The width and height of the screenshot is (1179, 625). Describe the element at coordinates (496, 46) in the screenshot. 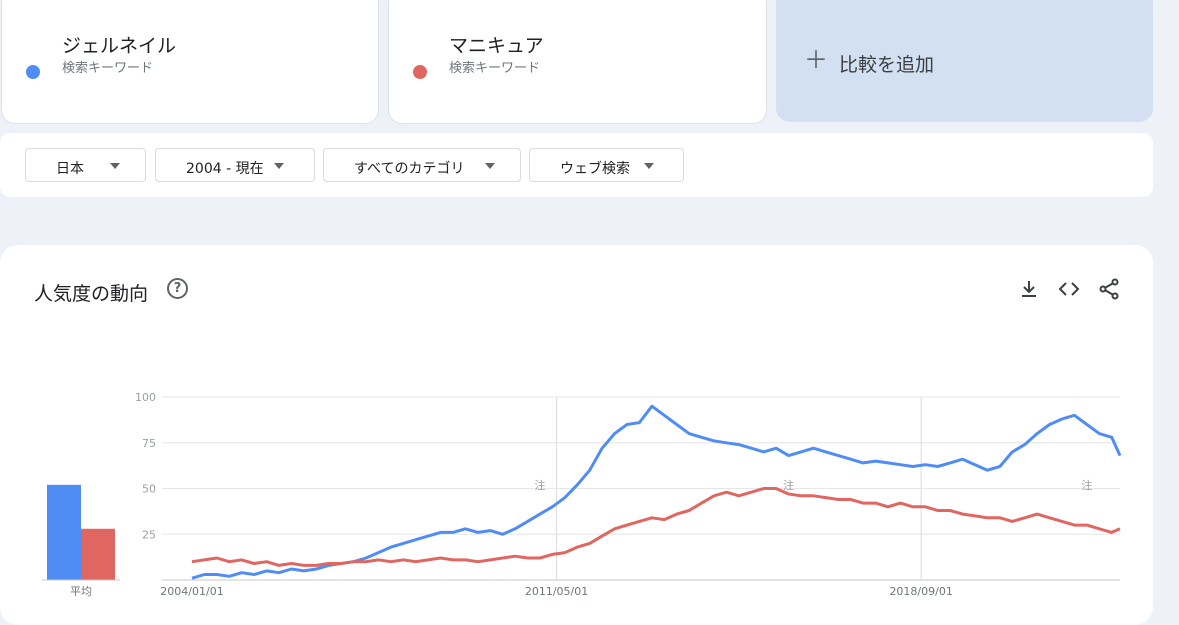

I see `term-name: マニキュア` at that location.